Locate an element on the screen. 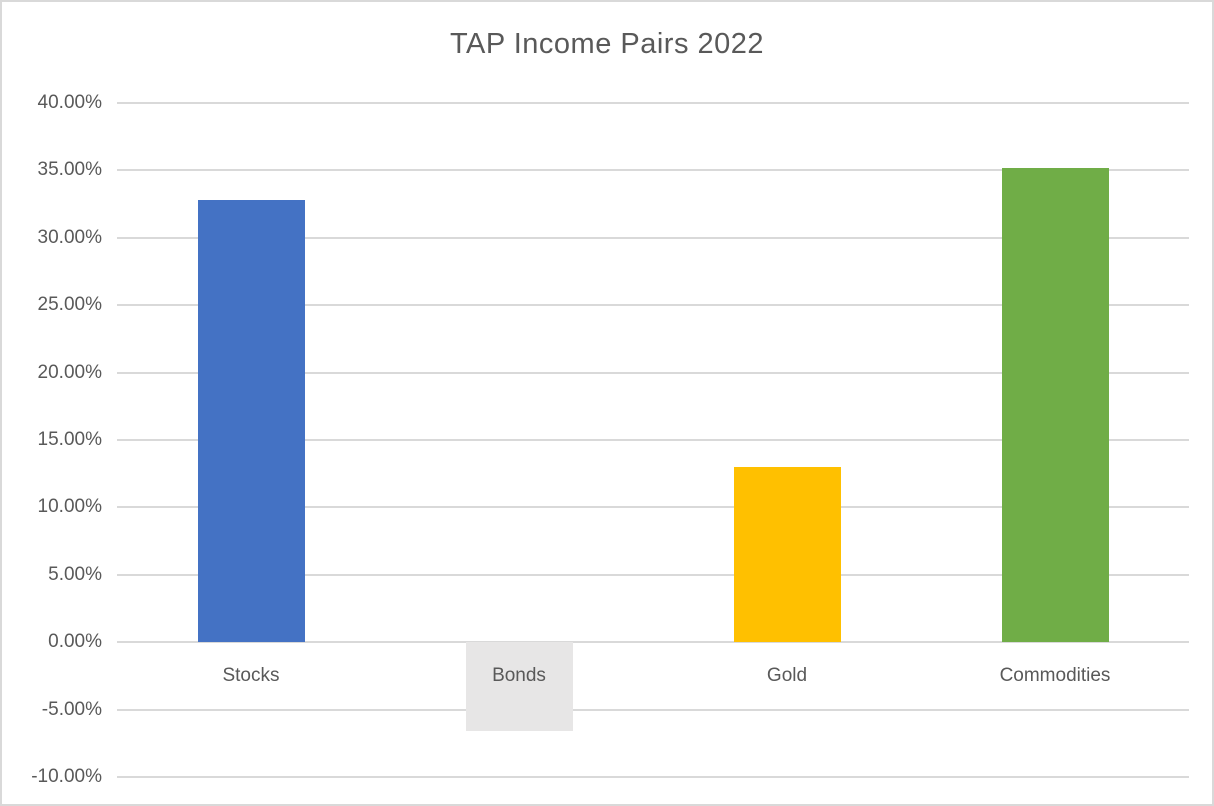  y-axis-tick-label: 5.00% is located at coordinates (75, 574).